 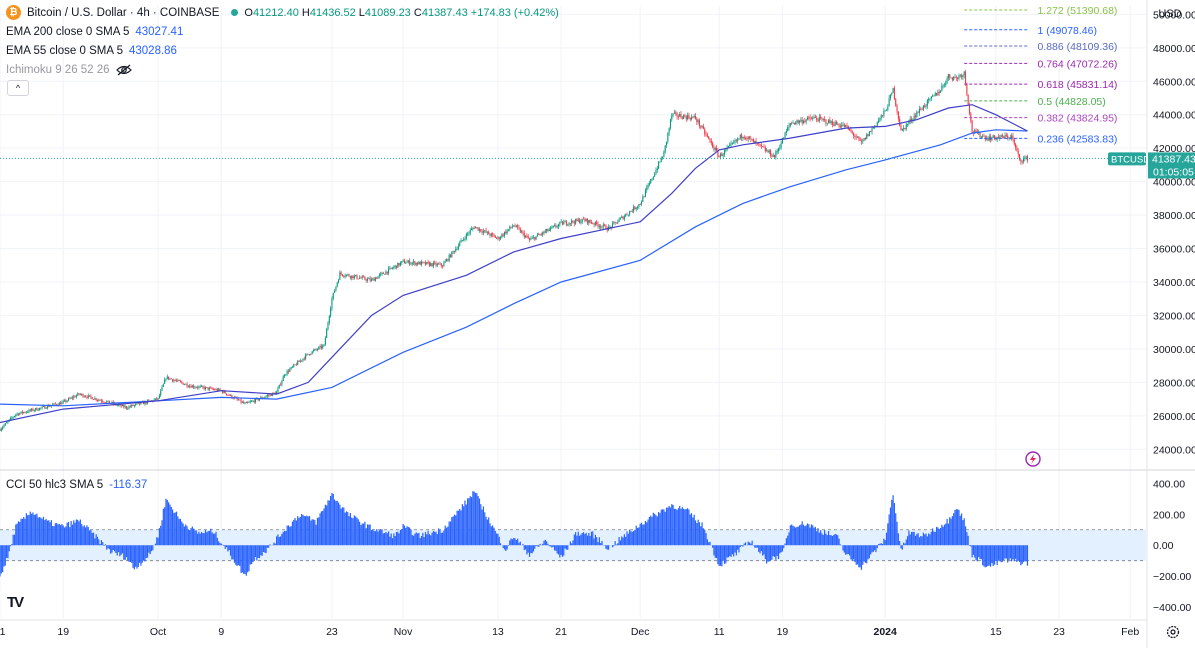 What do you see at coordinates (76, 484) in the screenshot?
I see `cci-legend: CCI 50 hlc3 SMA 5 -116.37` at bounding box center [76, 484].